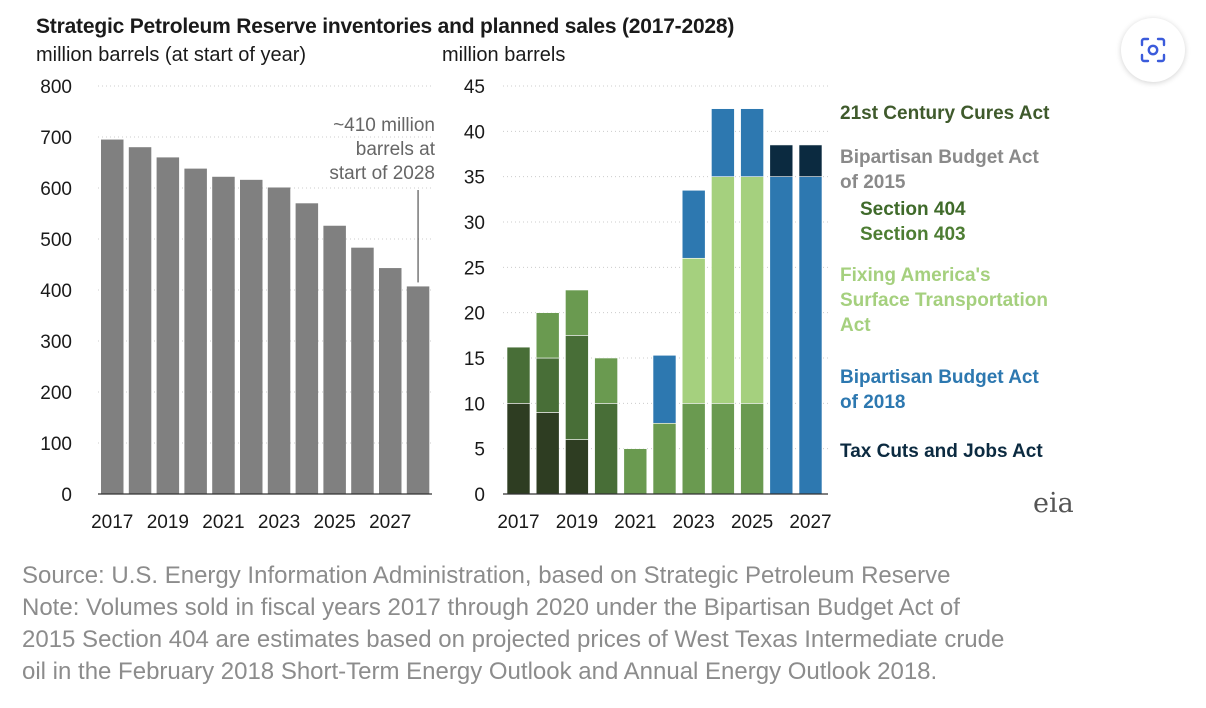 This screenshot has height=708, width=1206. What do you see at coordinates (474, 223) in the screenshot?
I see `y-tick-label: 30` at bounding box center [474, 223].